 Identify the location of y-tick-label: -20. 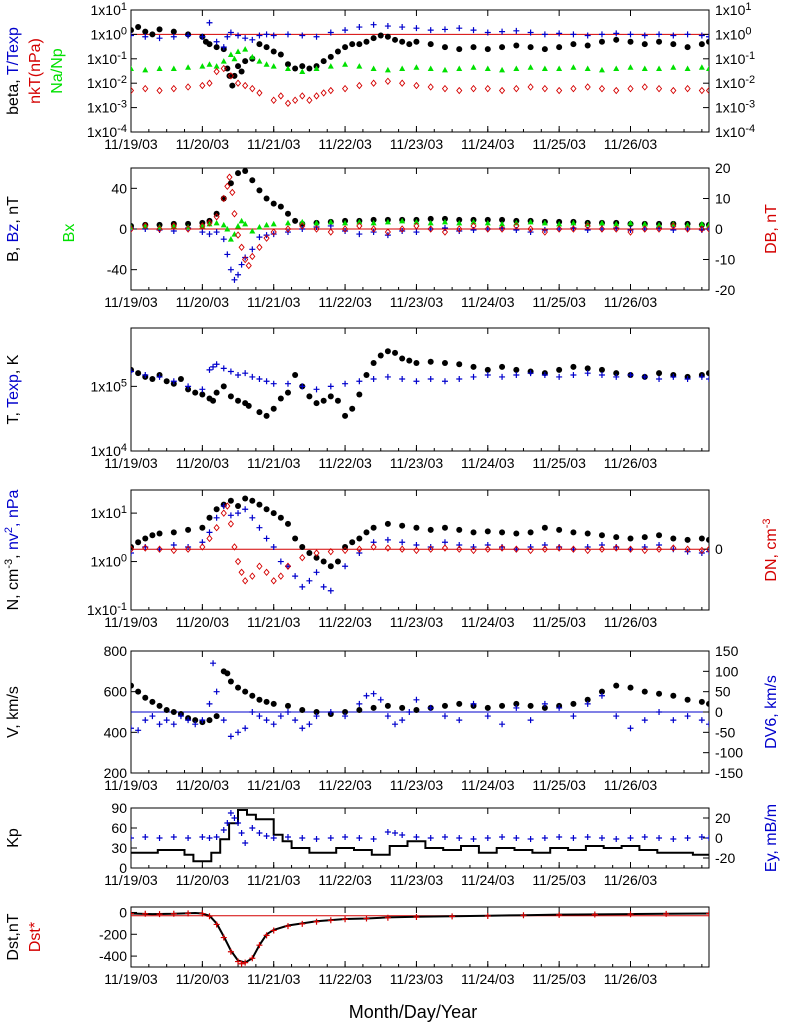
(725, 290).